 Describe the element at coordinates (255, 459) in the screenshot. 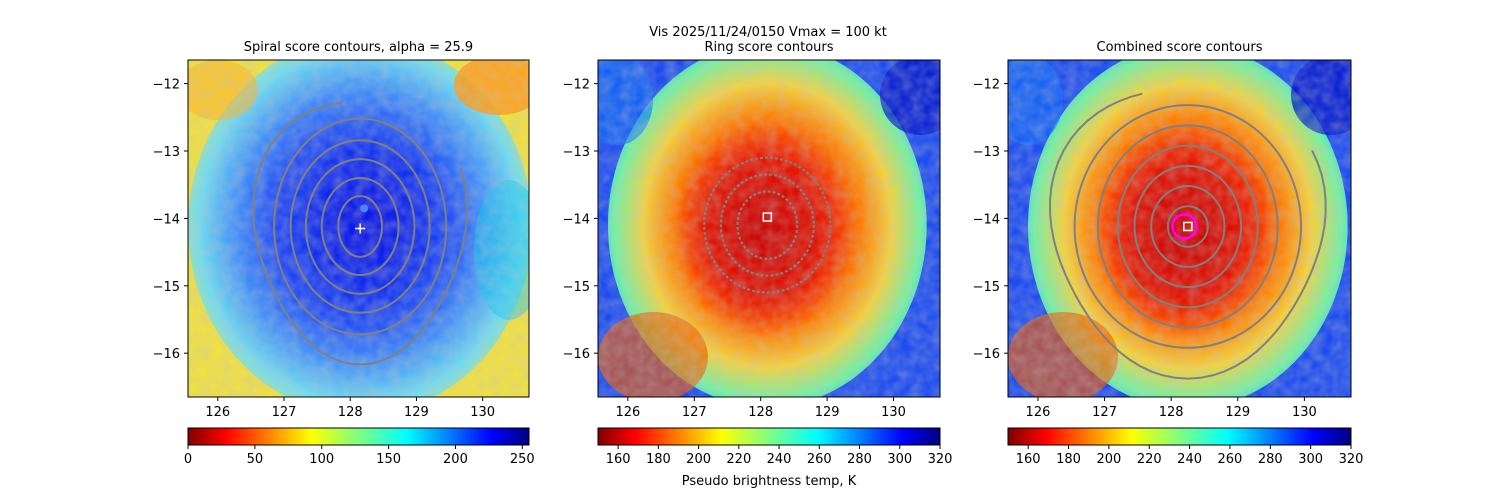

I see `colorbar-tick-label: 50` at that location.